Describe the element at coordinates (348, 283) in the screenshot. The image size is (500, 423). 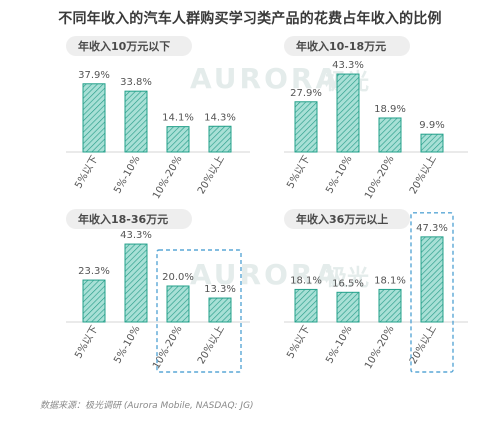
I see `chart4-value-label-2: 16.5%` at that location.